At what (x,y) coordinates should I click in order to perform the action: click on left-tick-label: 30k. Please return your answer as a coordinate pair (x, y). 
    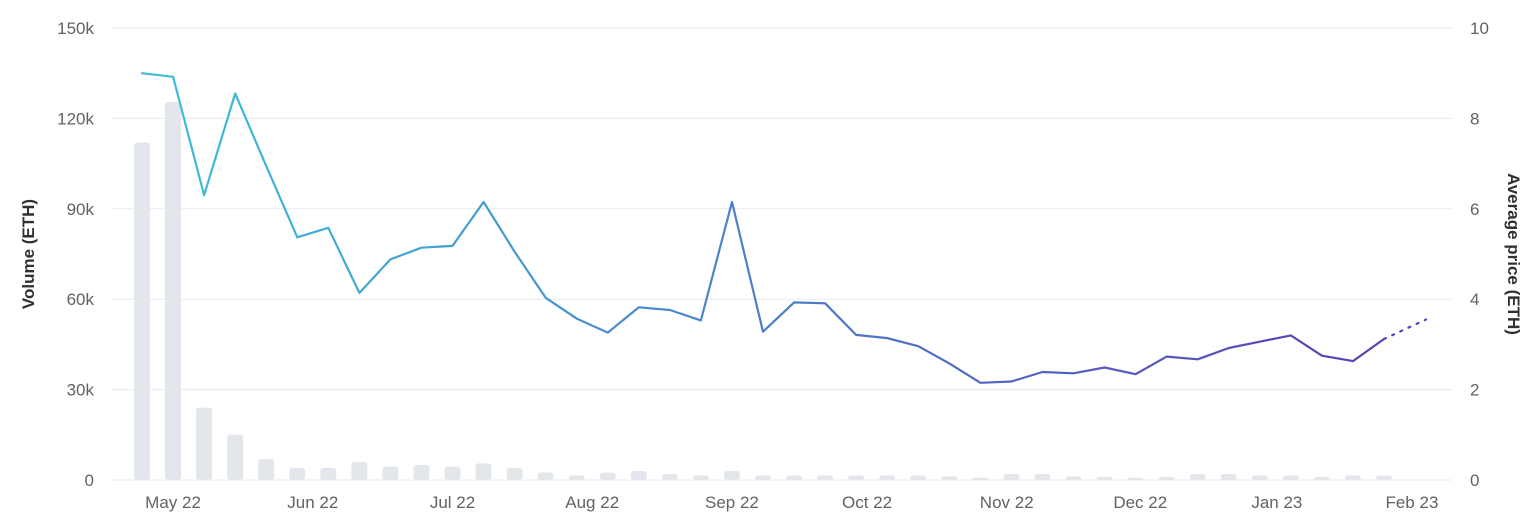
    Looking at the image, I should click on (81, 390).